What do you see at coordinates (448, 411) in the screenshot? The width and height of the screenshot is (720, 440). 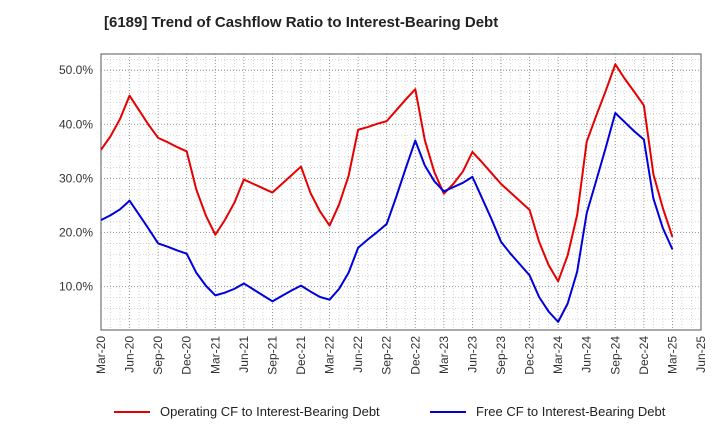 I see `legend-swatch-free-cf` at bounding box center [448, 411].